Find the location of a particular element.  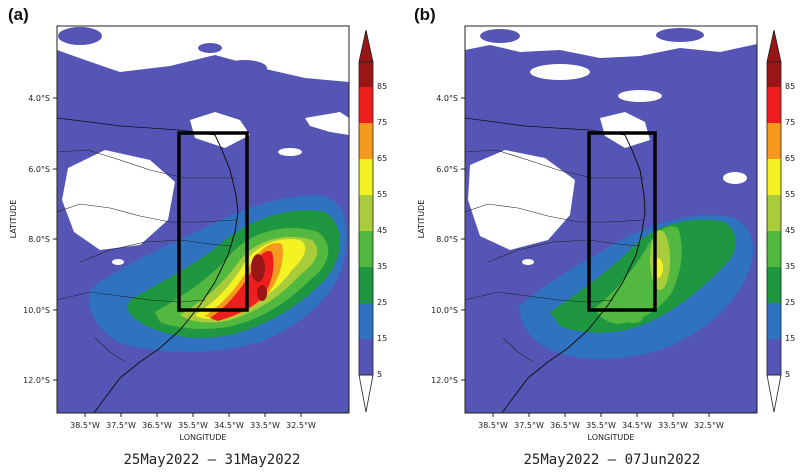

panel-label: (a) is located at coordinates (18, 14).